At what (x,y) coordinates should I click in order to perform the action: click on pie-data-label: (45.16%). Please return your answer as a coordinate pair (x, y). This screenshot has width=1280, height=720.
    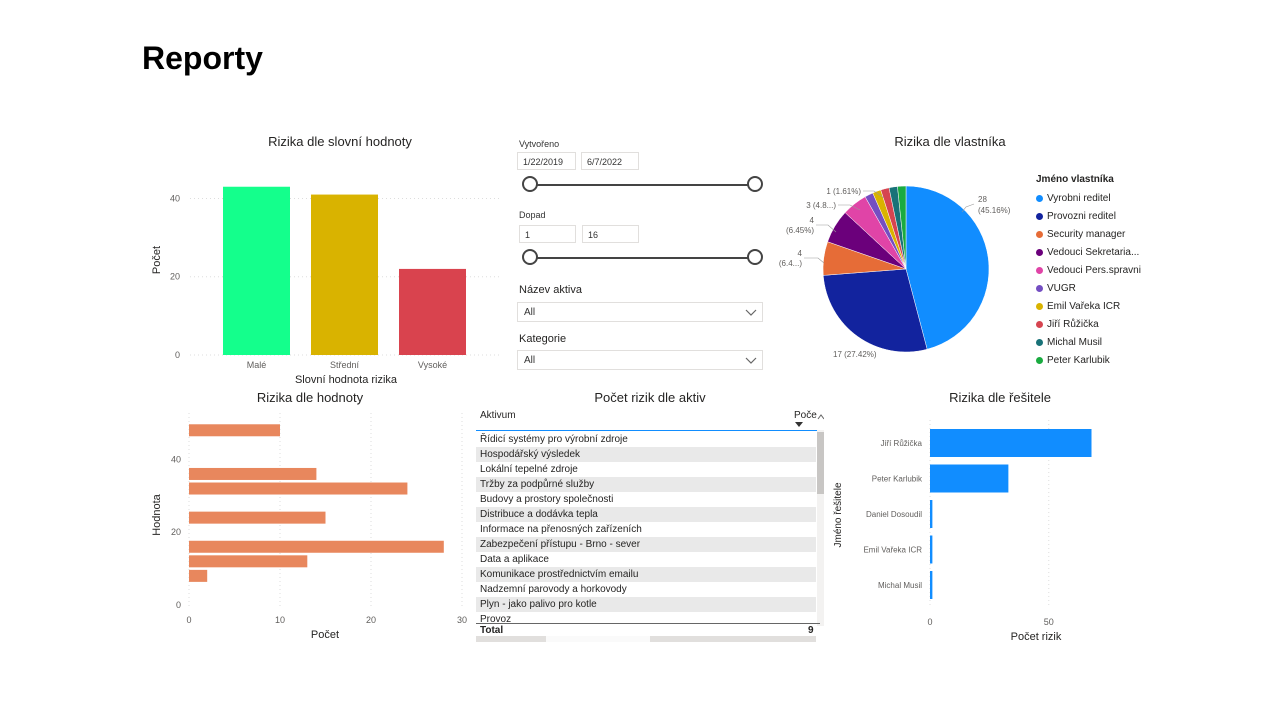
    Looking at the image, I should click on (994, 210).